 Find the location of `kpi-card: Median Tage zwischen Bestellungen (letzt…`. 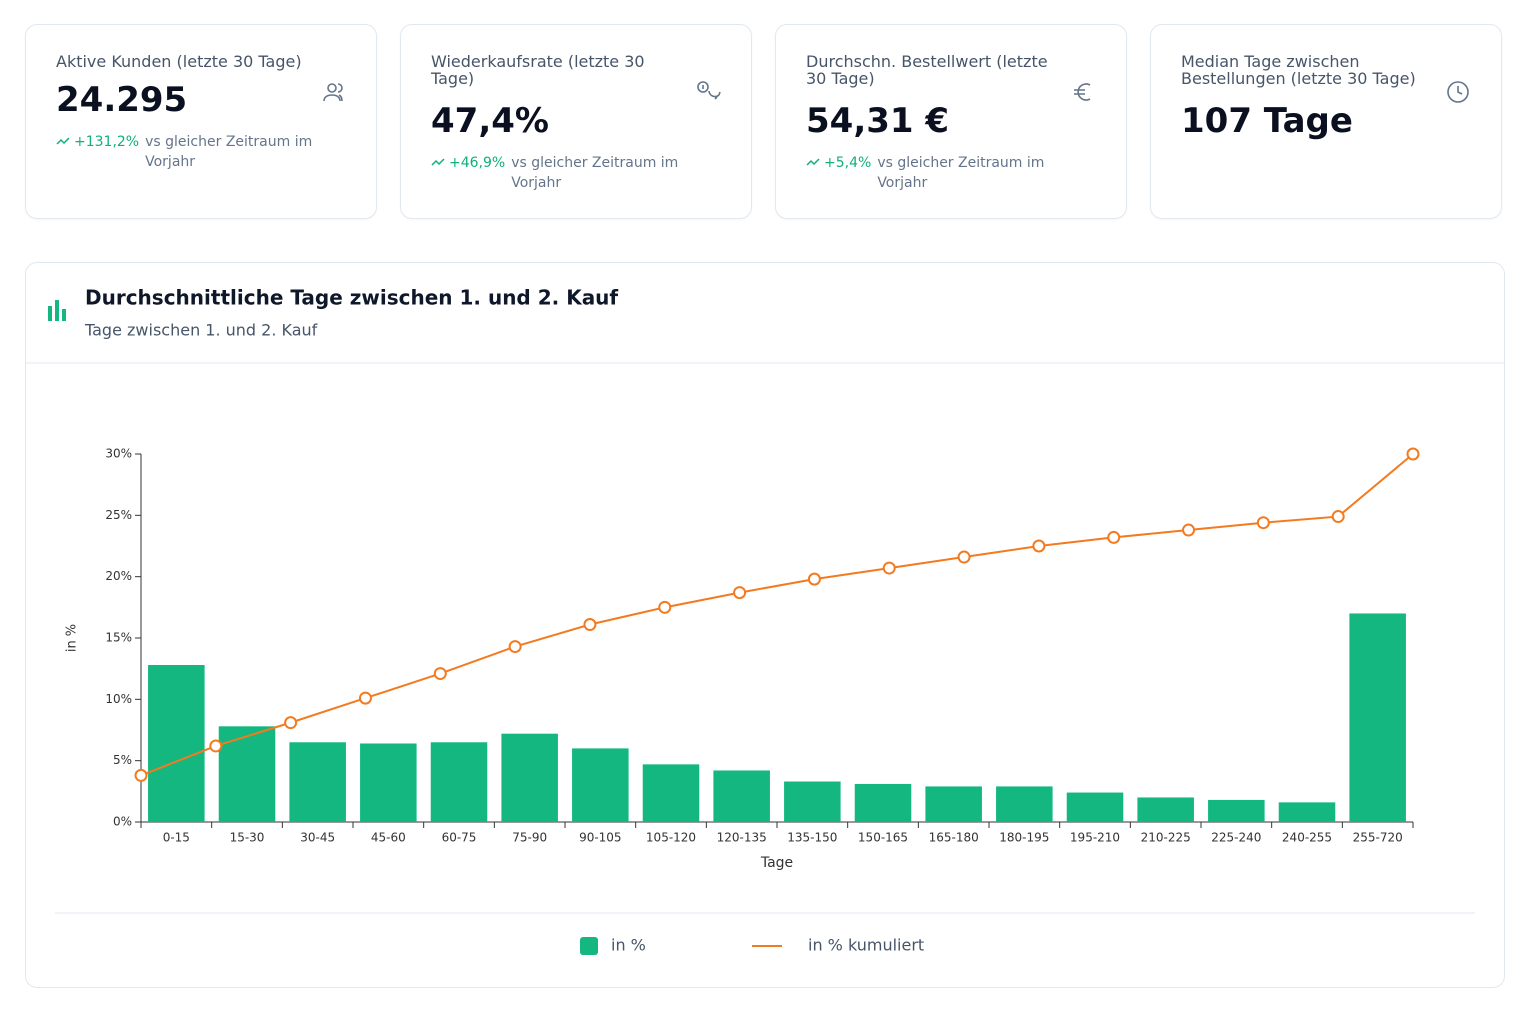

kpi-card: Median Tage zwischen Bestellungen (letzt… is located at coordinates (1326, 121).